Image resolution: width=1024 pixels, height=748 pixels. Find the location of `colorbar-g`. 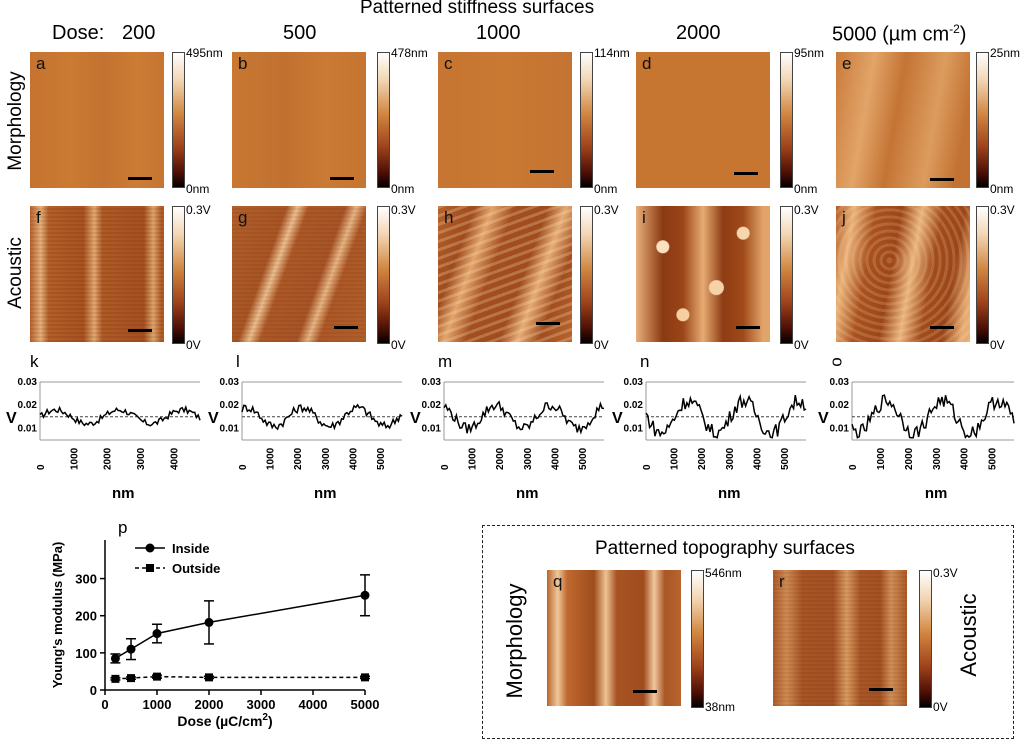

colorbar-g is located at coordinates (383, 275).